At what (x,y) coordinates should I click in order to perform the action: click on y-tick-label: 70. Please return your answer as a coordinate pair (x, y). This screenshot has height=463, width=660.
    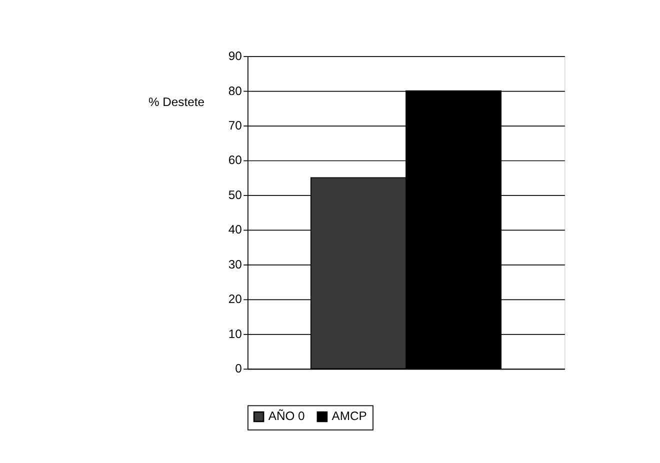
    Looking at the image, I should click on (235, 125).